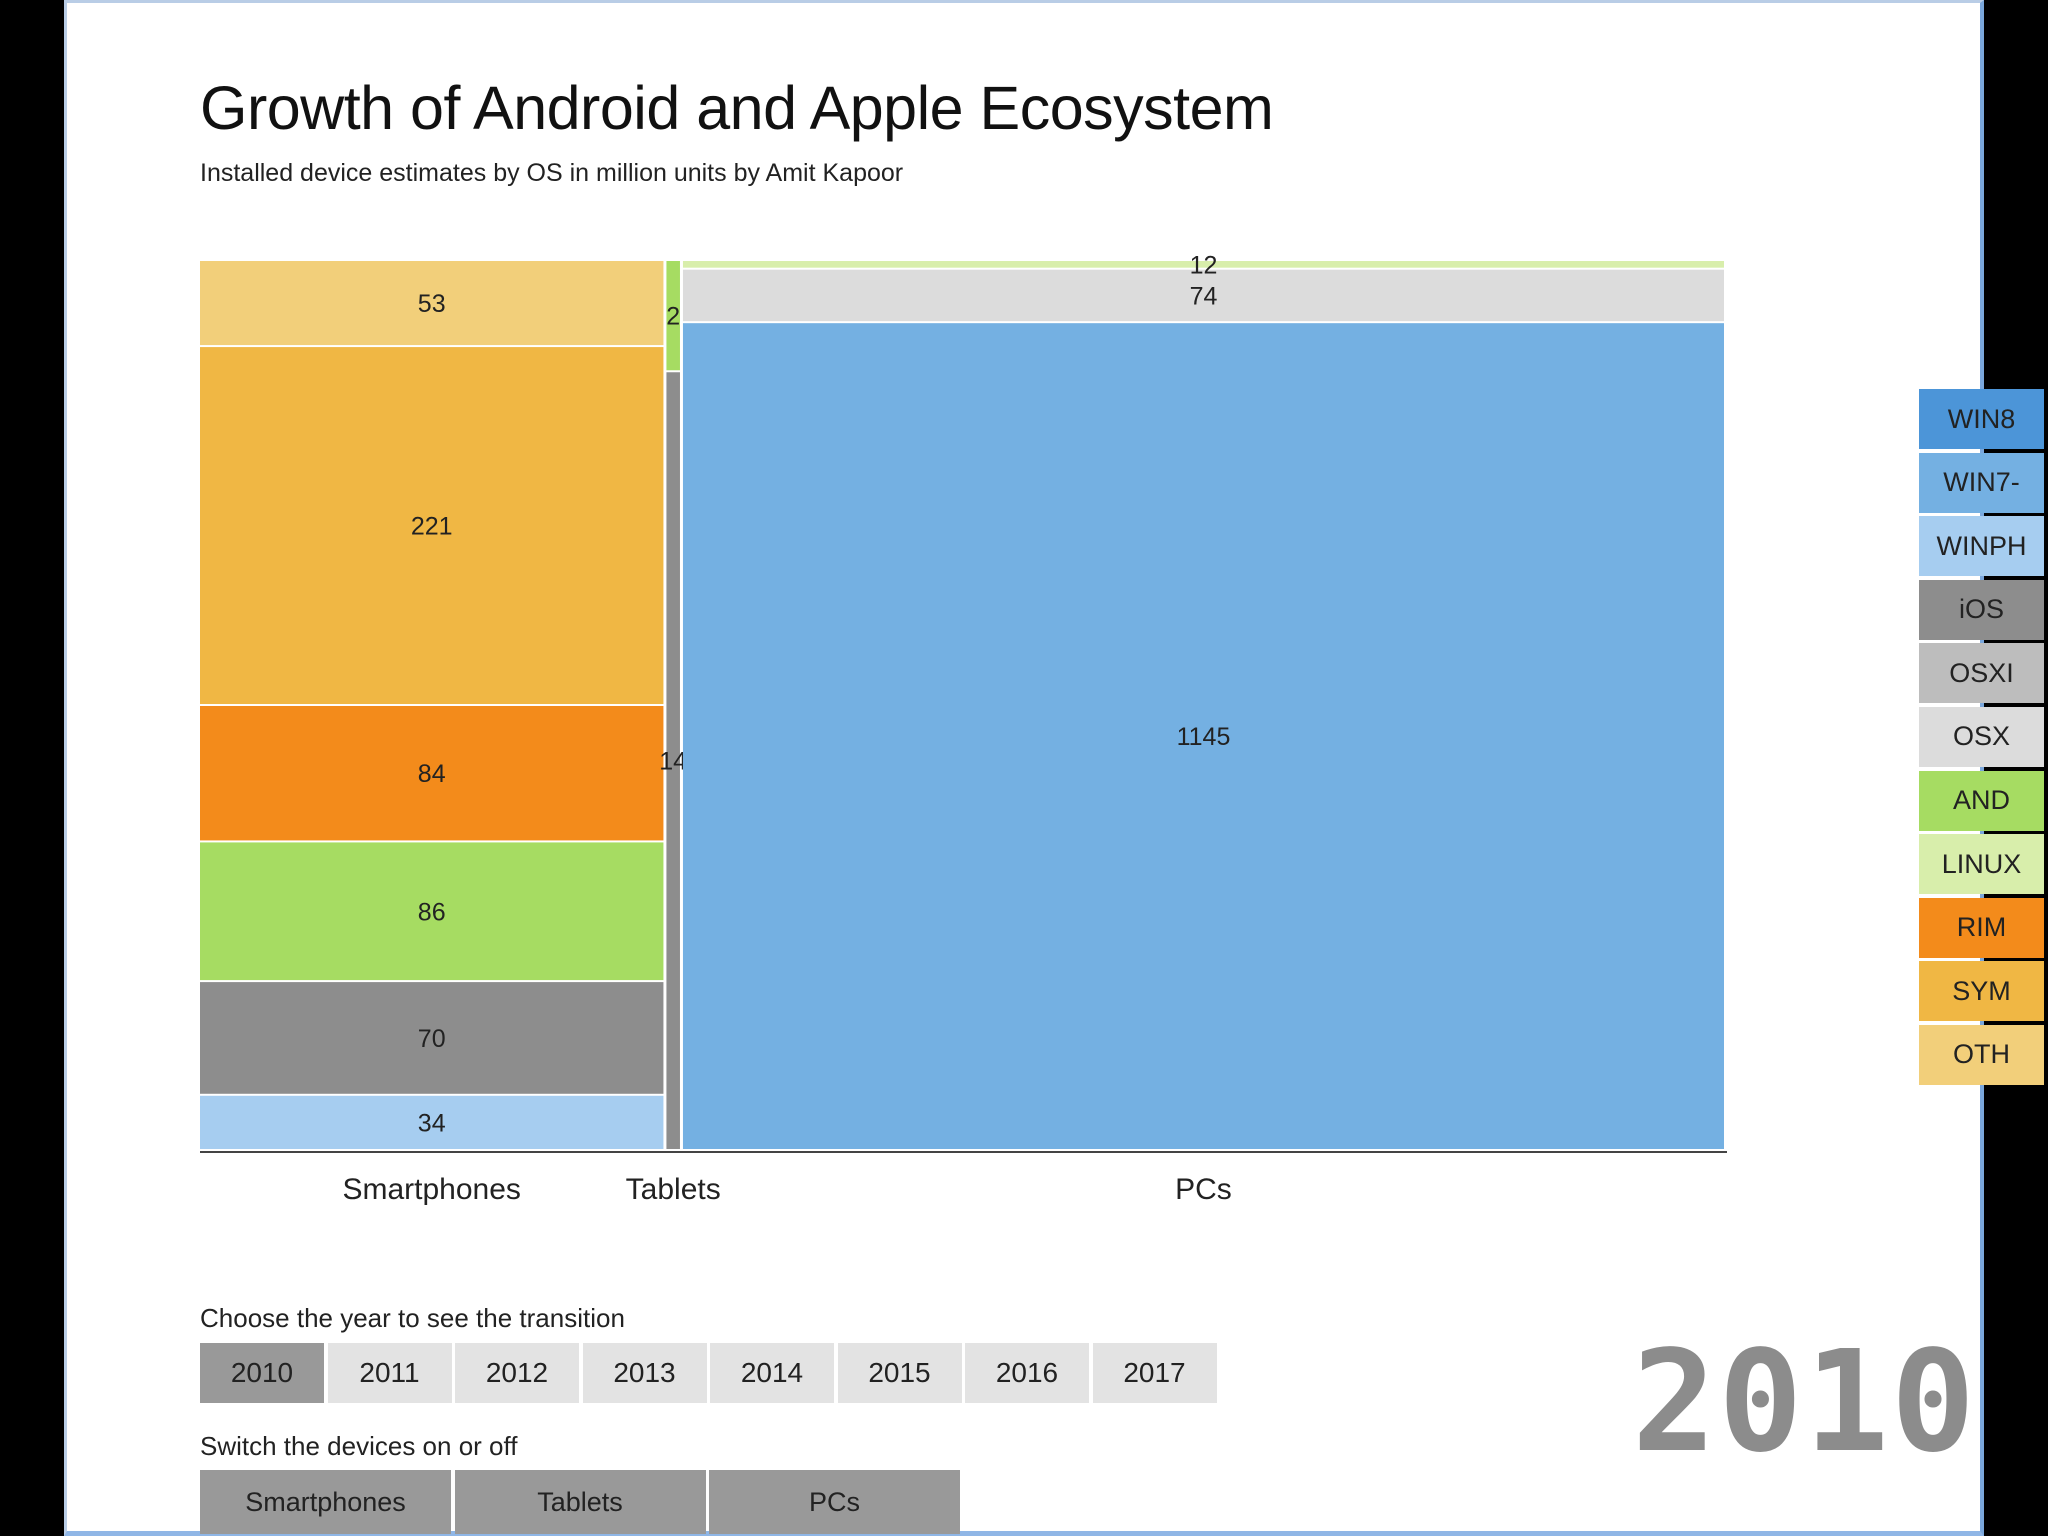 This screenshot has height=1536, width=2048. What do you see at coordinates (1981, 419) in the screenshot?
I see `legend-item-win8: WIN8` at bounding box center [1981, 419].